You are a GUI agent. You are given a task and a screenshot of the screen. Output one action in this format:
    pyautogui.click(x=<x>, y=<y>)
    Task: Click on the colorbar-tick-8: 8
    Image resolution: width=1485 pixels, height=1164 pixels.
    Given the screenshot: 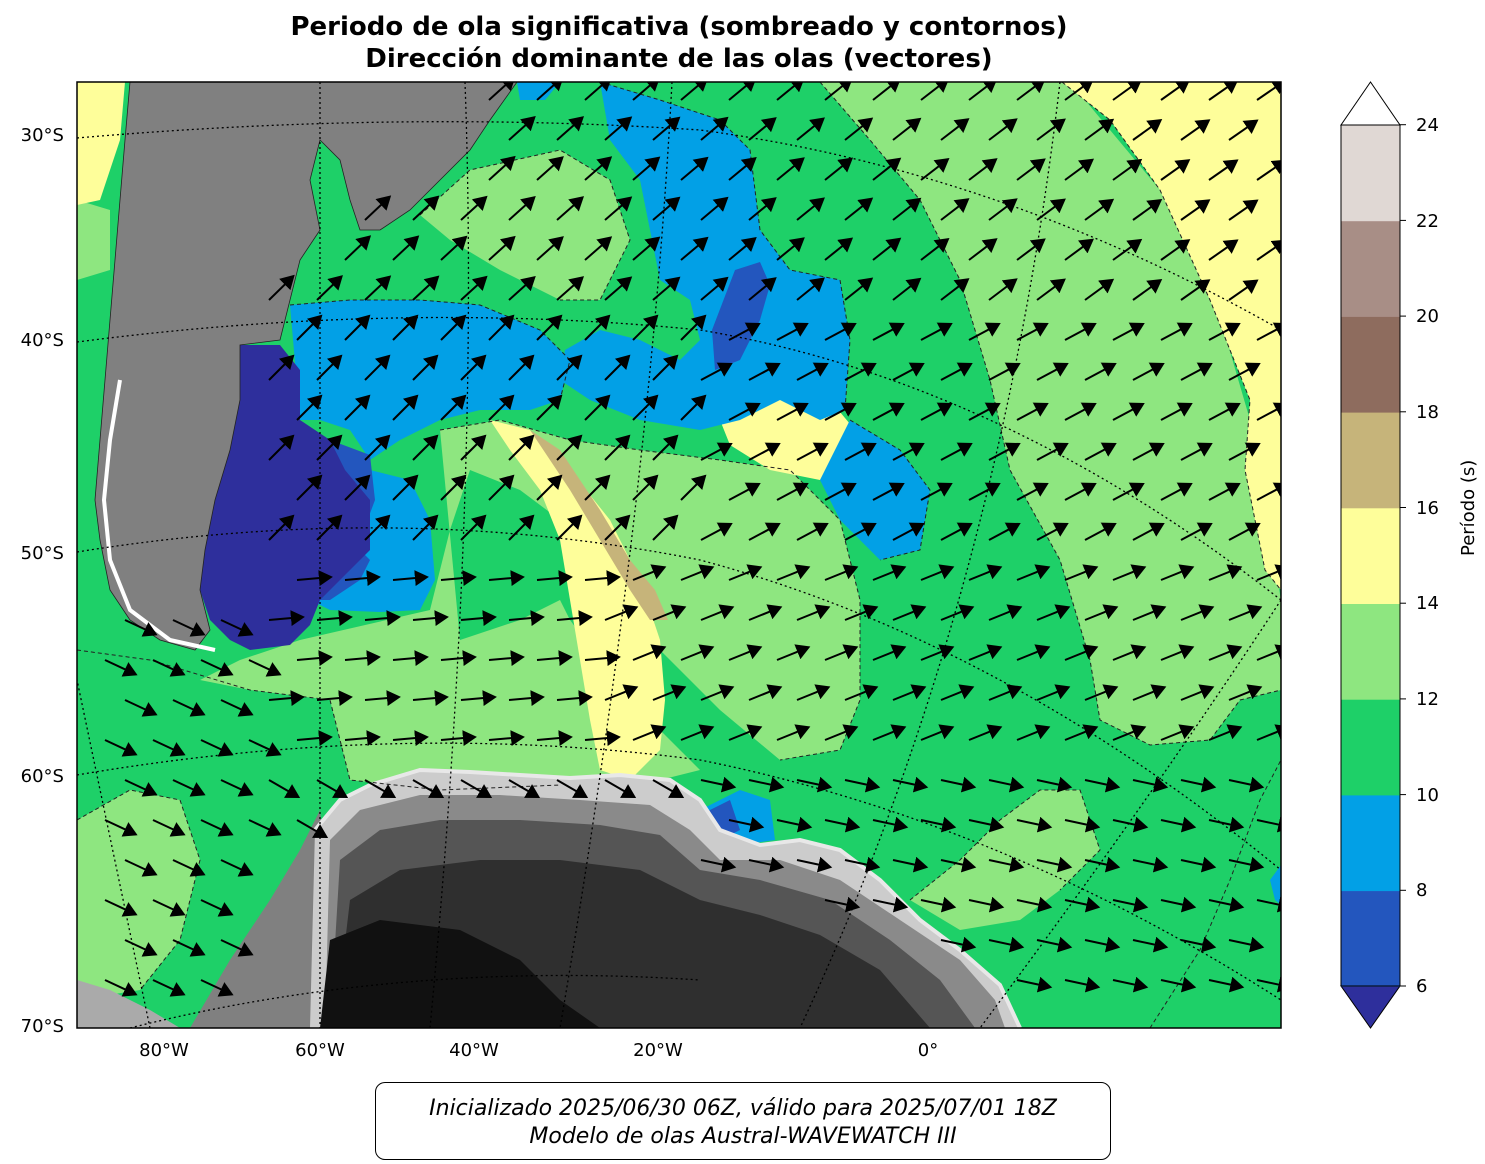 What is the action you would take?
    pyautogui.click(x=1422, y=890)
    